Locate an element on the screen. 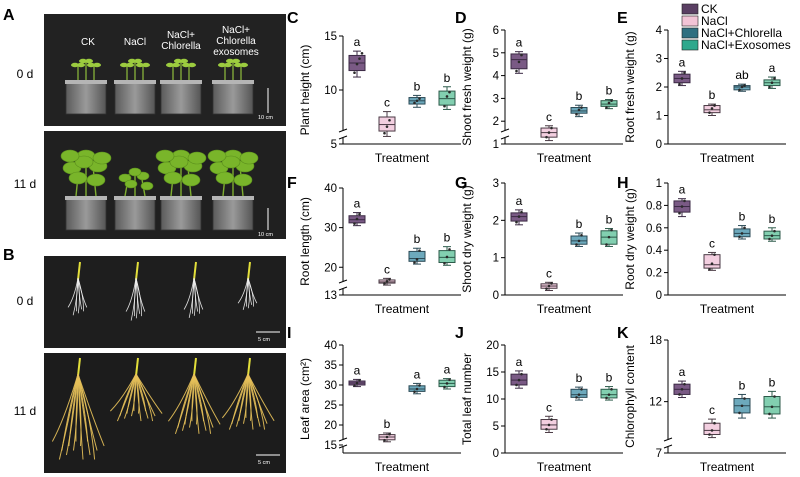  y-tick-label: 25 is located at coordinates (330, 406).